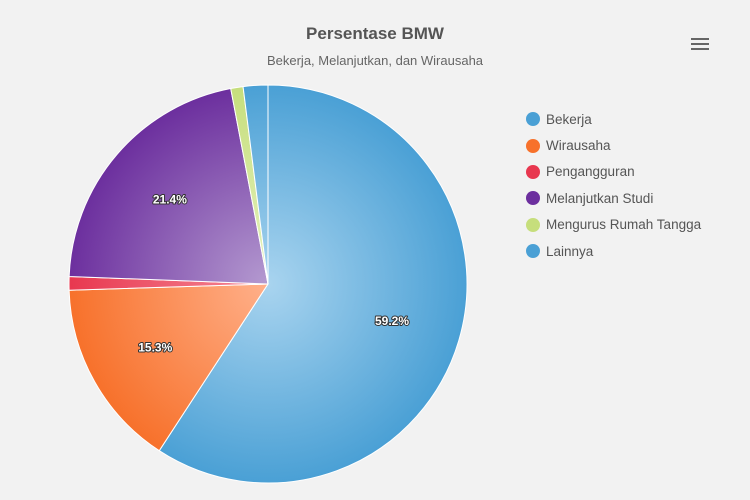 This screenshot has width=750, height=500. I want to click on legend-label: Mengurus Rumah Tangga, so click(624, 225).